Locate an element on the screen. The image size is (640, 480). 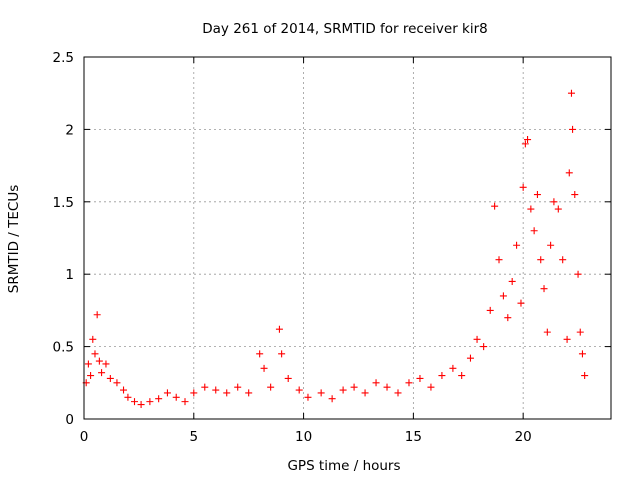
y-axis-label: SRMTID / TECUs is located at coordinates (14, 239).